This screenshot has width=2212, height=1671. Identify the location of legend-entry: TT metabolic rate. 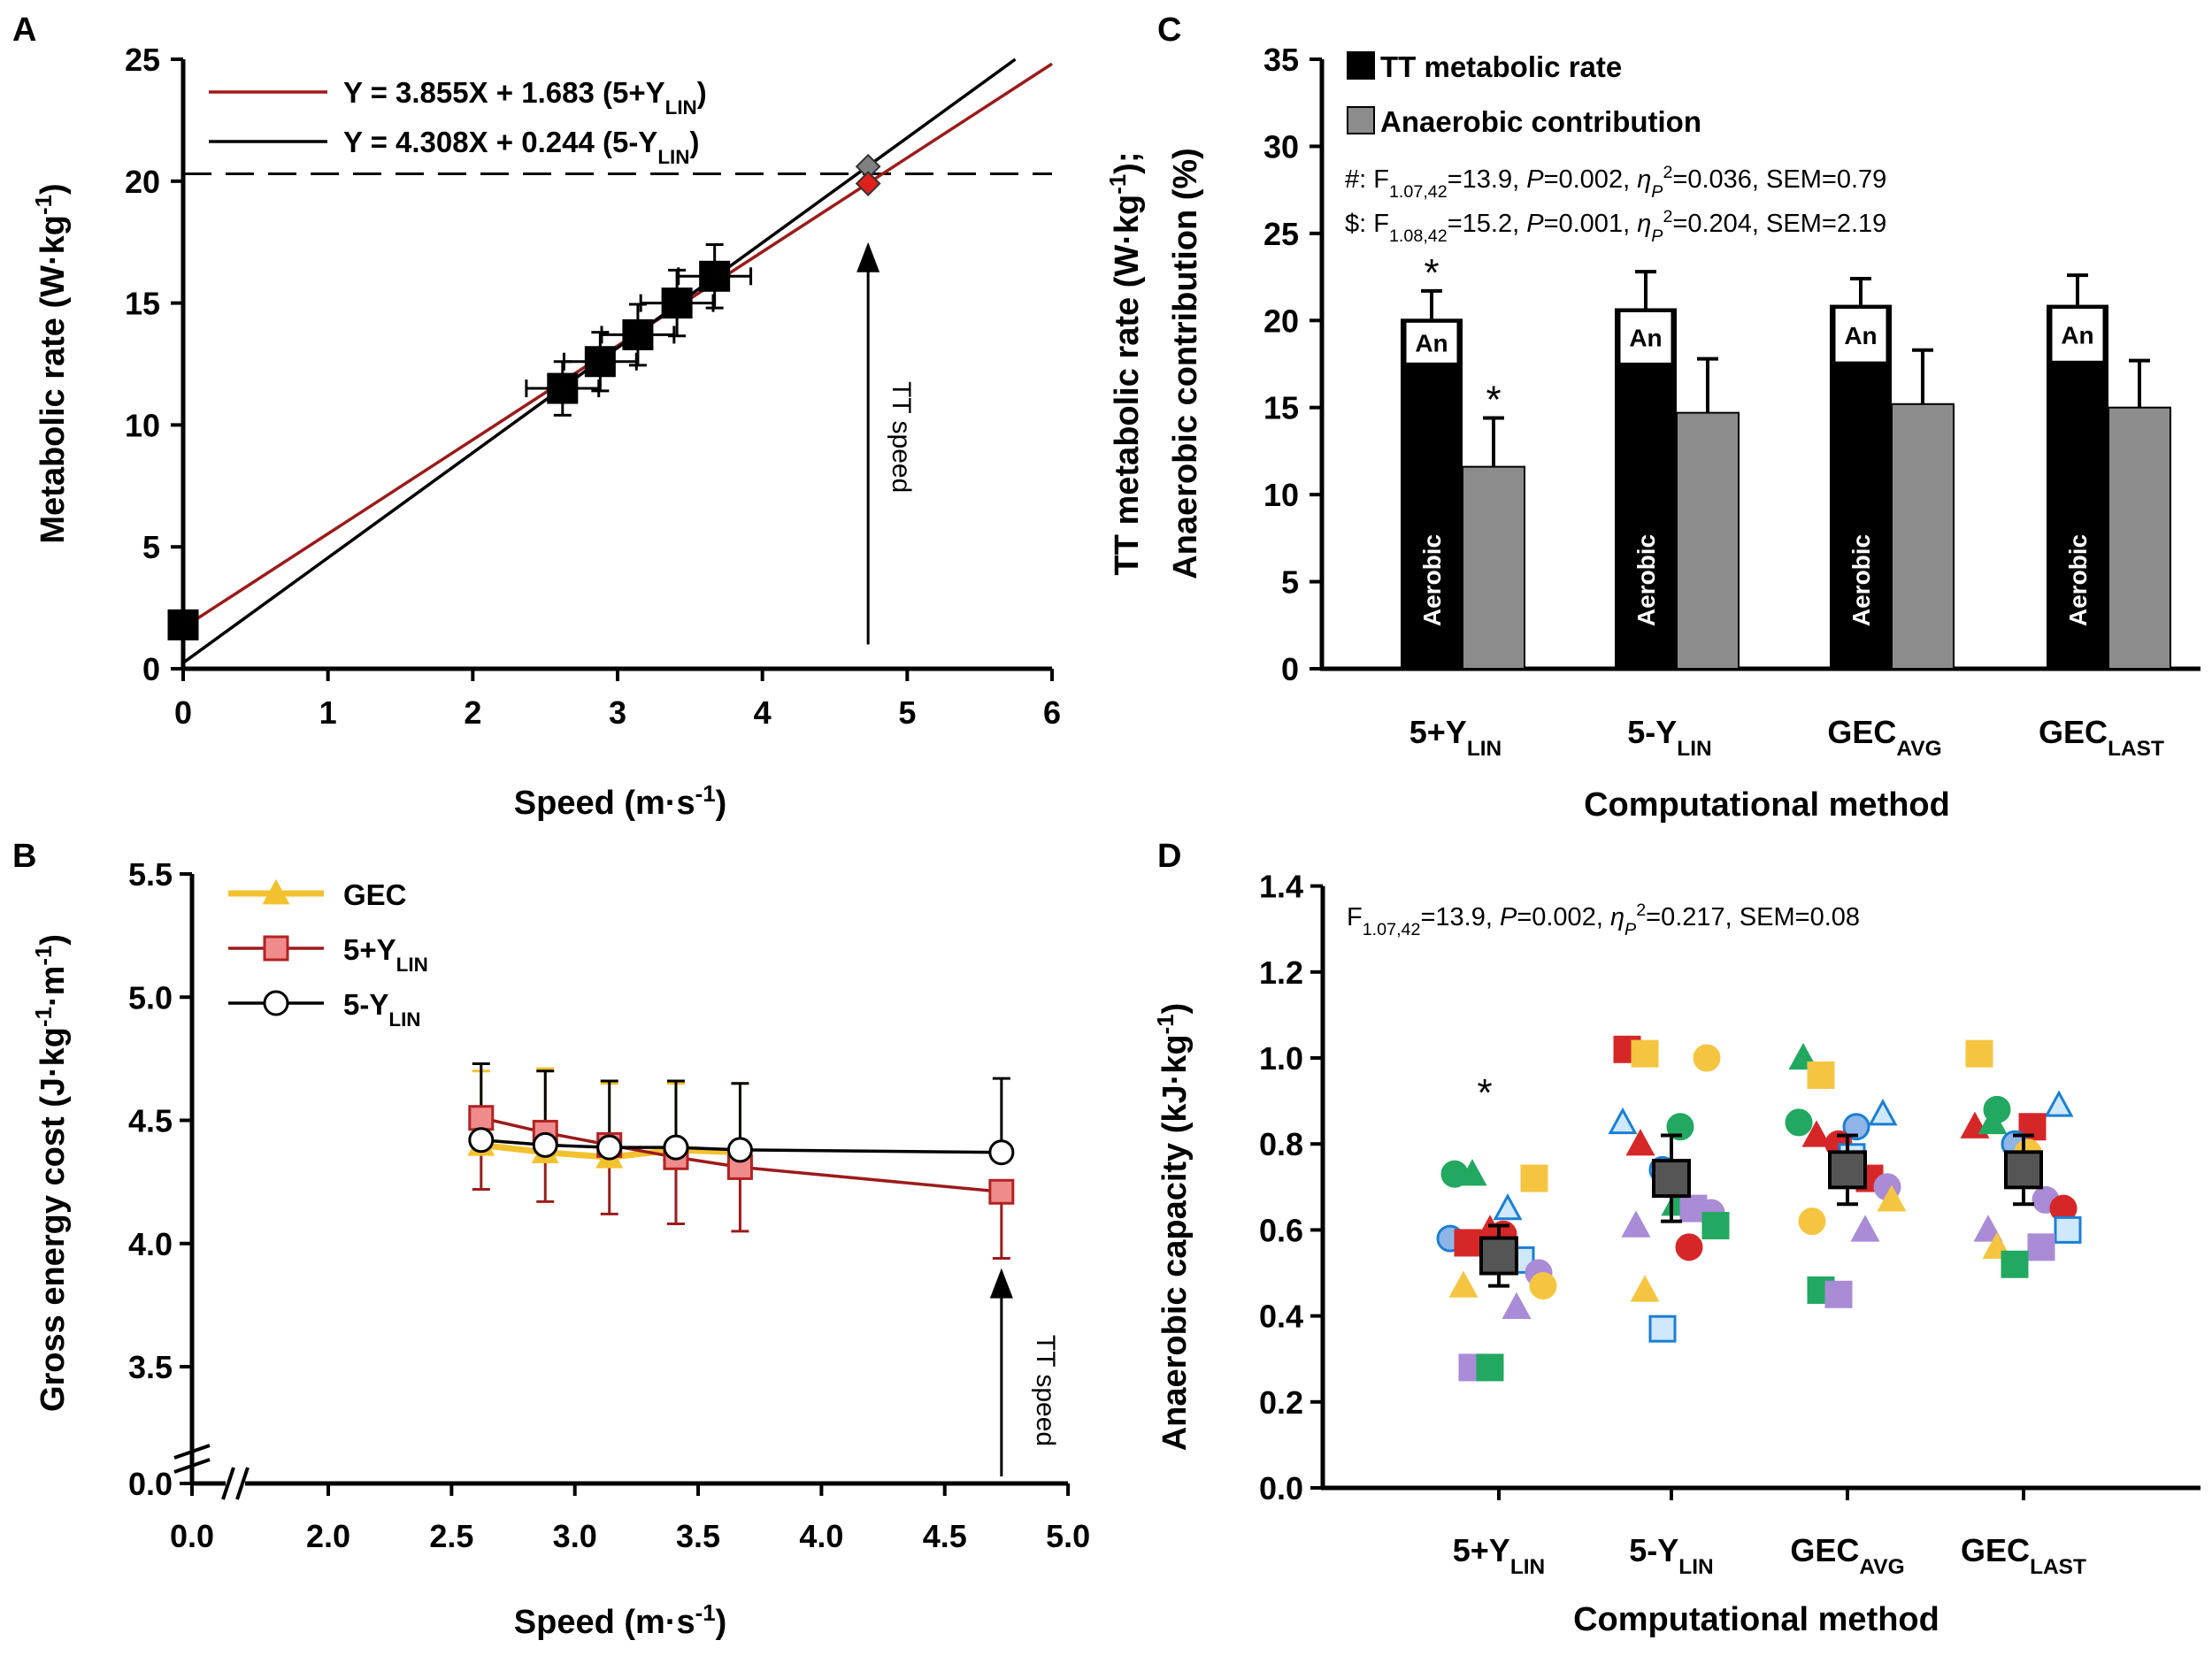
(1501, 66).